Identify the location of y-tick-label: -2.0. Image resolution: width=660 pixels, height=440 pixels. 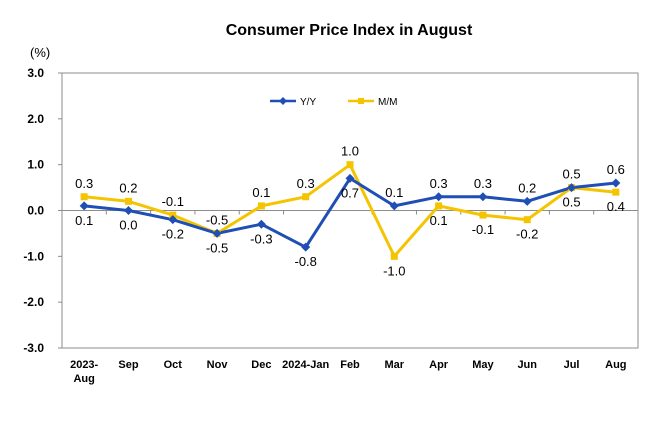
(33, 302).